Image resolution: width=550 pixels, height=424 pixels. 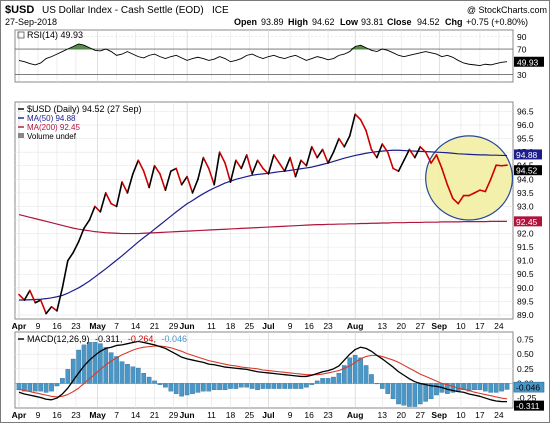 I want to click on price-y-tick-label: 96.0, so click(x=525, y=125).